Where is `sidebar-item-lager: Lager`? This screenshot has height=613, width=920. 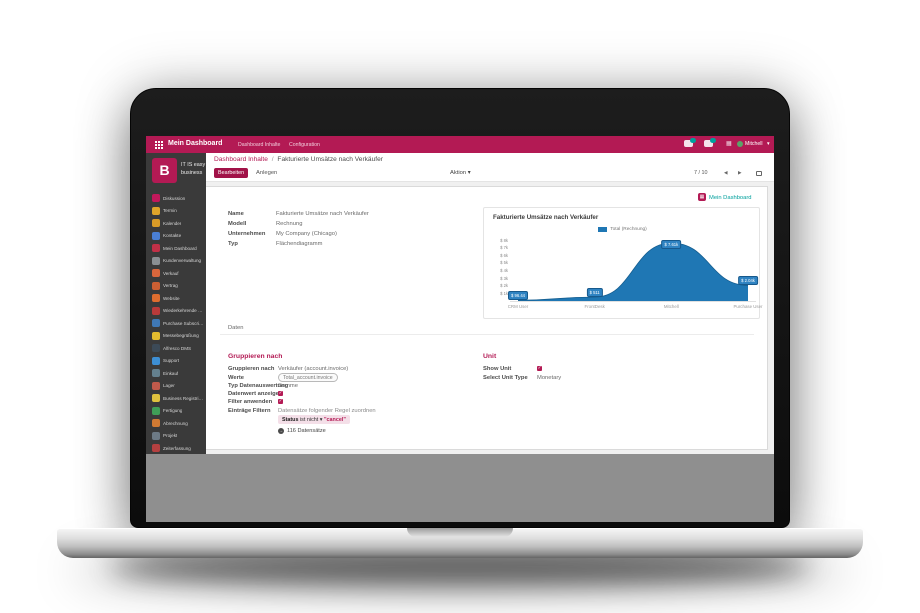
sidebar-item-lager: Lager is located at coordinates (176, 386).